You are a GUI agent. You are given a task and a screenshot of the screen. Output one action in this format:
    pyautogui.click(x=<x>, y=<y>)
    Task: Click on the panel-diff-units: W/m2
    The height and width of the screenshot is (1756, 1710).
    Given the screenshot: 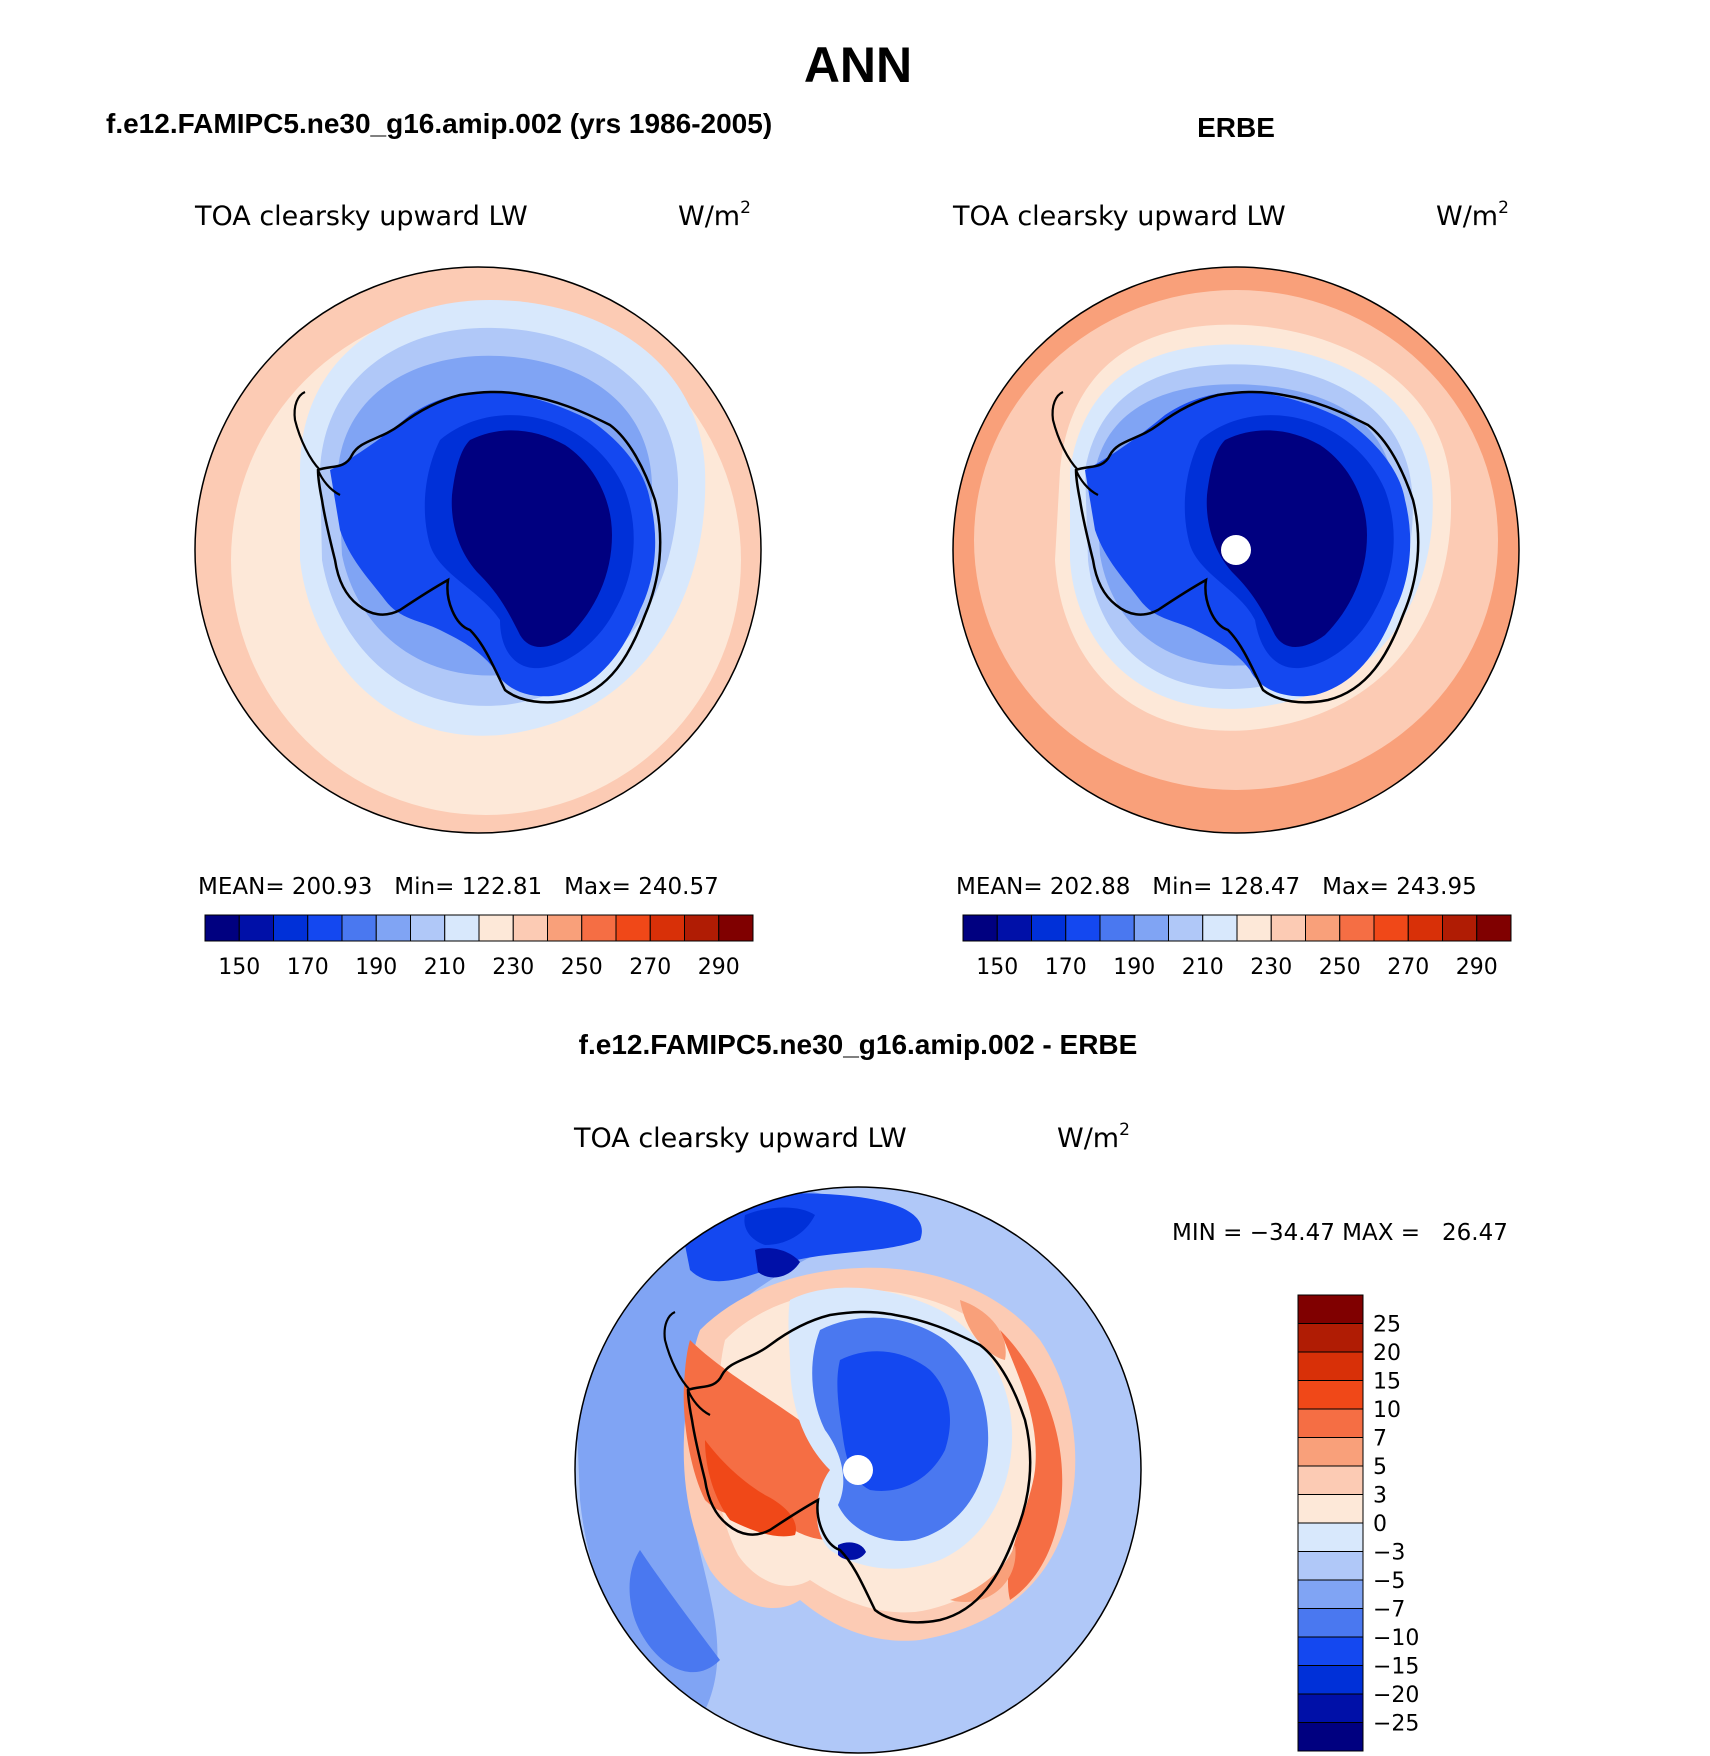 What is the action you would take?
    pyautogui.click(x=1093, y=1137)
    